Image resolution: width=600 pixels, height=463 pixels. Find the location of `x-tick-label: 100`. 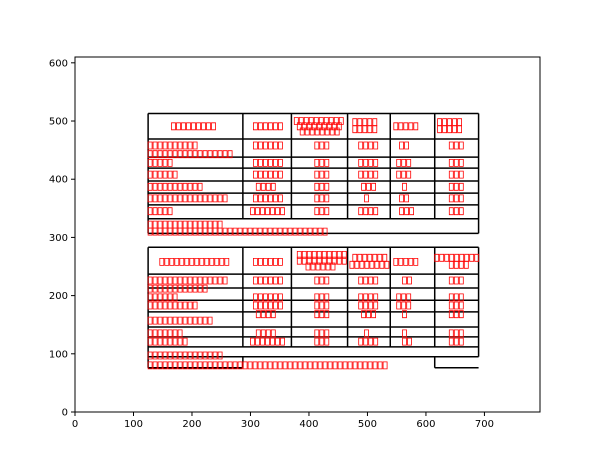

x-tick-label: 100 is located at coordinates (133, 424).